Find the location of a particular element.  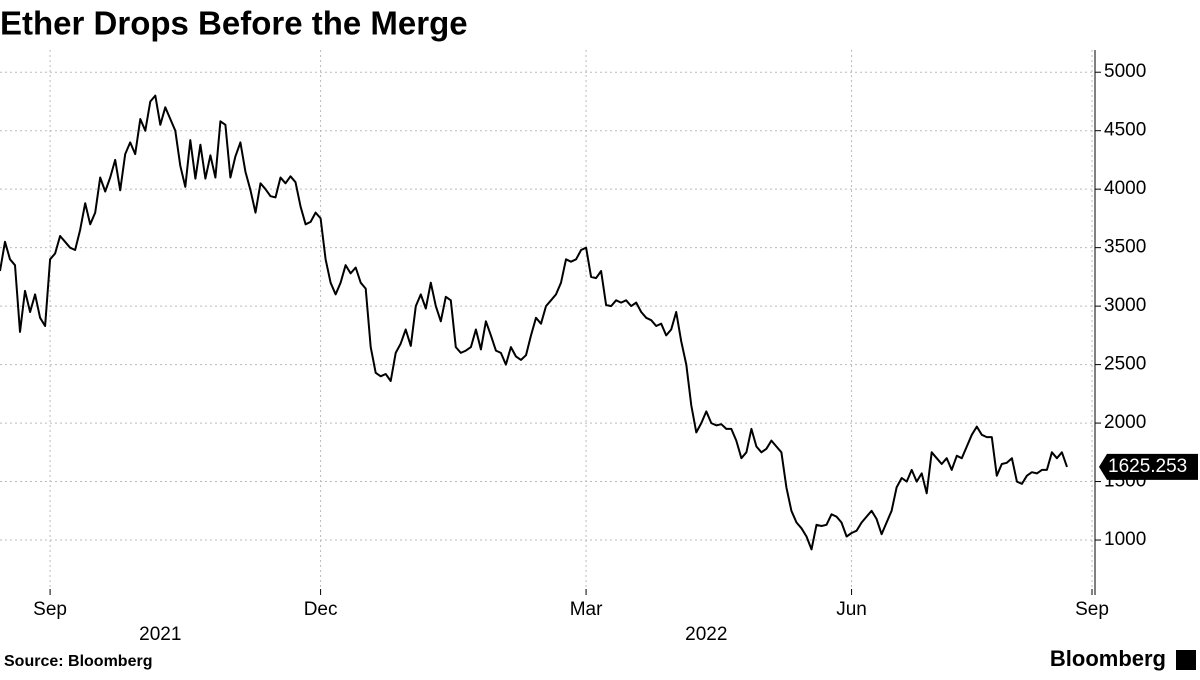

x-tick-label: Dec is located at coordinates (321, 609).